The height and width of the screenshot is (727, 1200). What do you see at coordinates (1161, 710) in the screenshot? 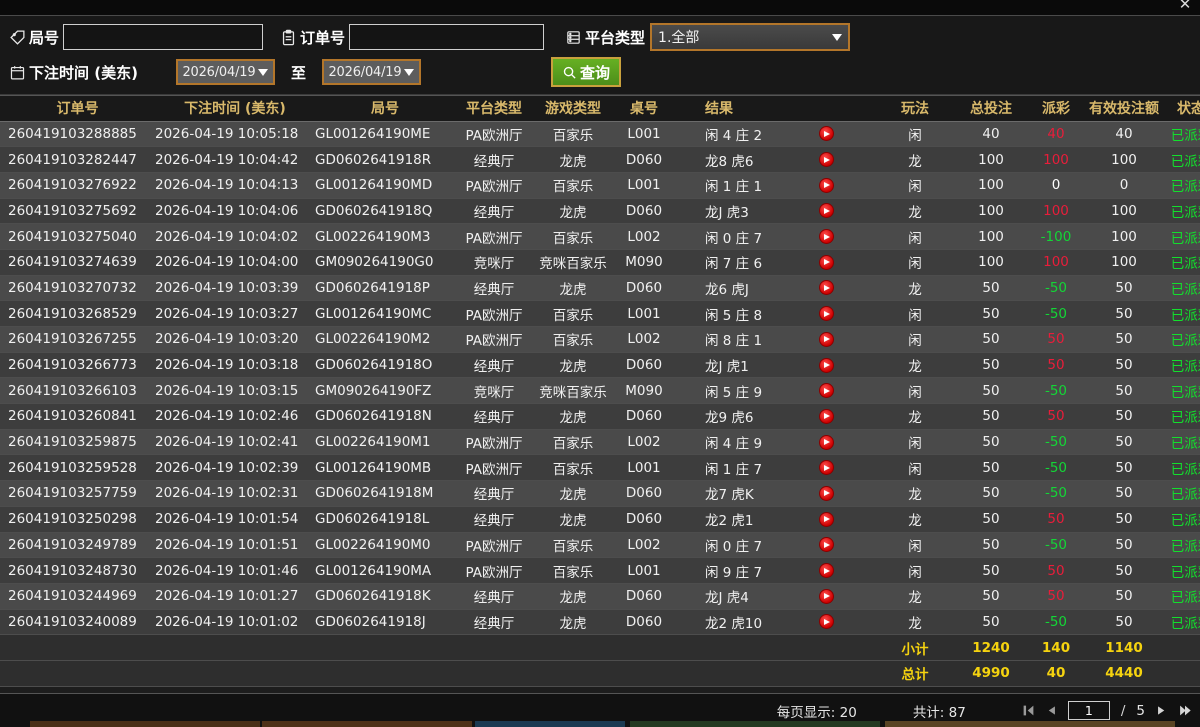
I see `next-page-button` at bounding box center [1161, 710].